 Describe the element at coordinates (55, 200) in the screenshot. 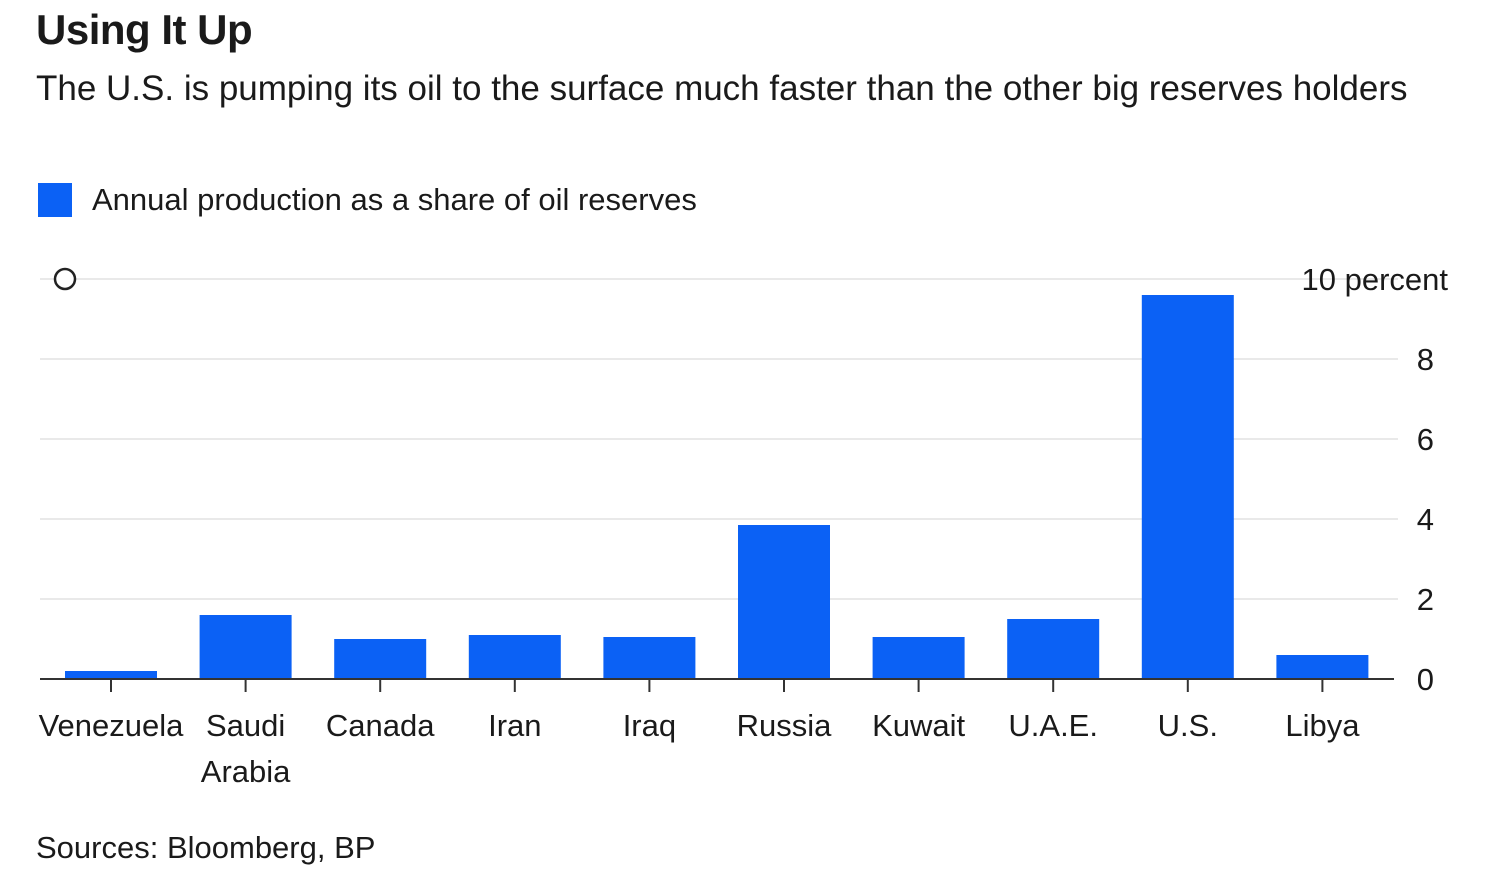

I see `legend-swatch` at that location.